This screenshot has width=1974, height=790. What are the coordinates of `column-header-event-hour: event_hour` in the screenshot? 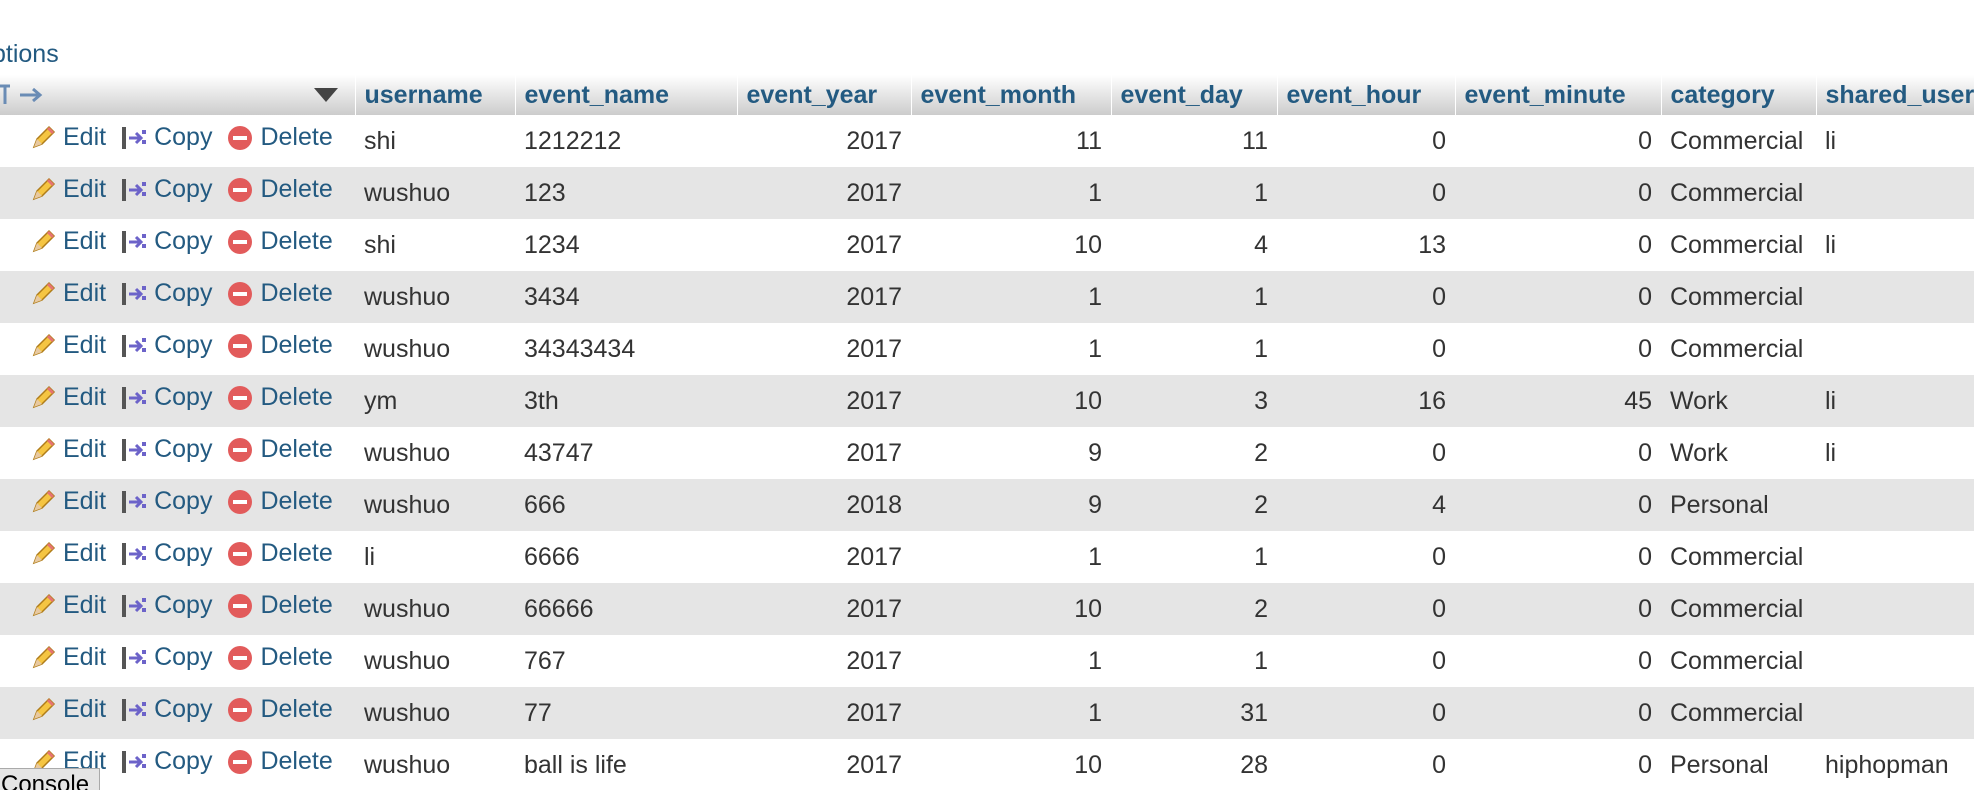 It's located at (1366, 95).